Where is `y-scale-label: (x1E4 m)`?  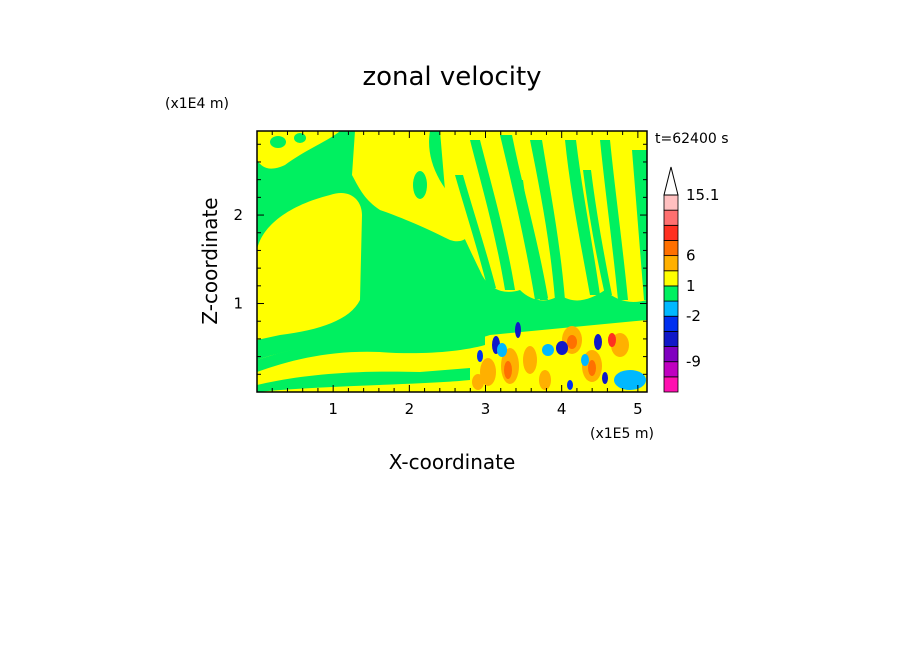 y-scale-label: (x1E4 m) is located at coordinates (197, 104).